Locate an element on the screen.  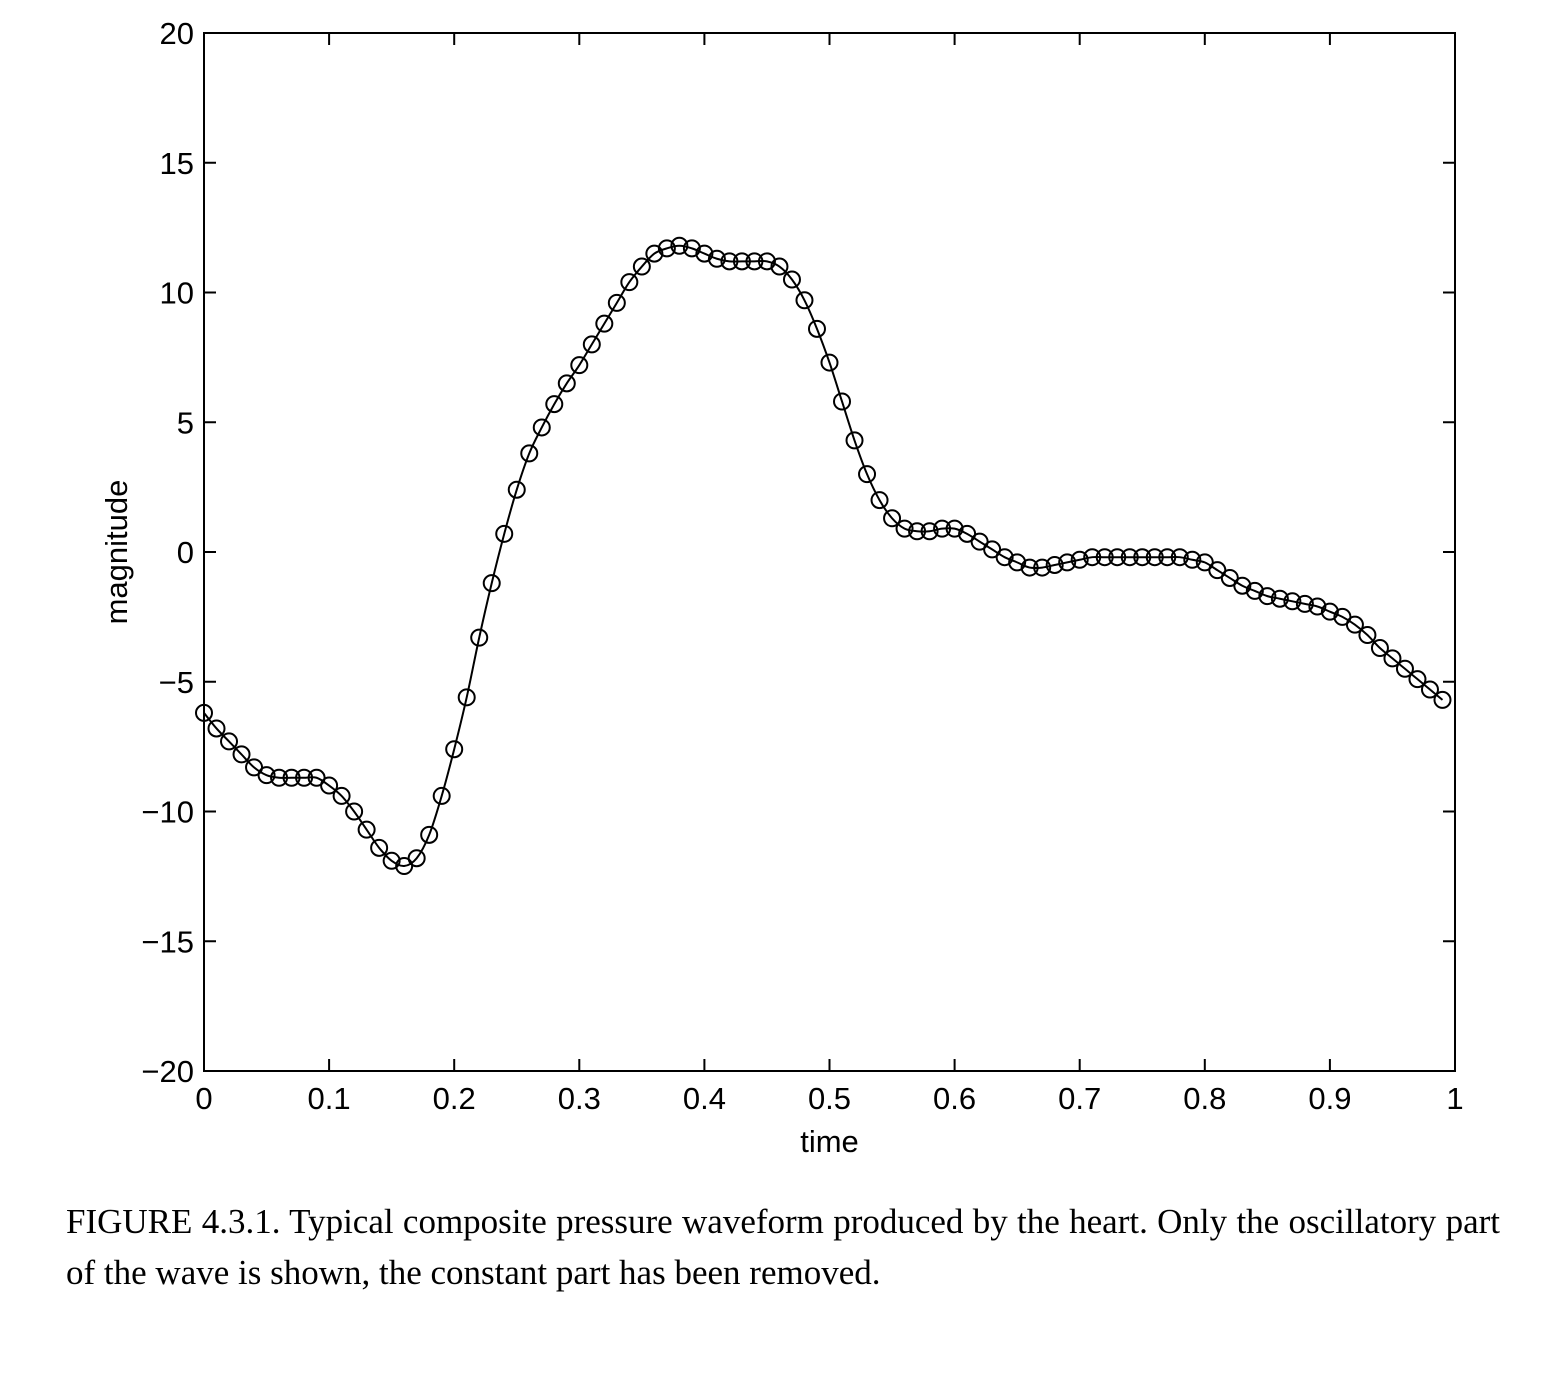
y-tick-label: 20 is located at coordinates (177, 33).